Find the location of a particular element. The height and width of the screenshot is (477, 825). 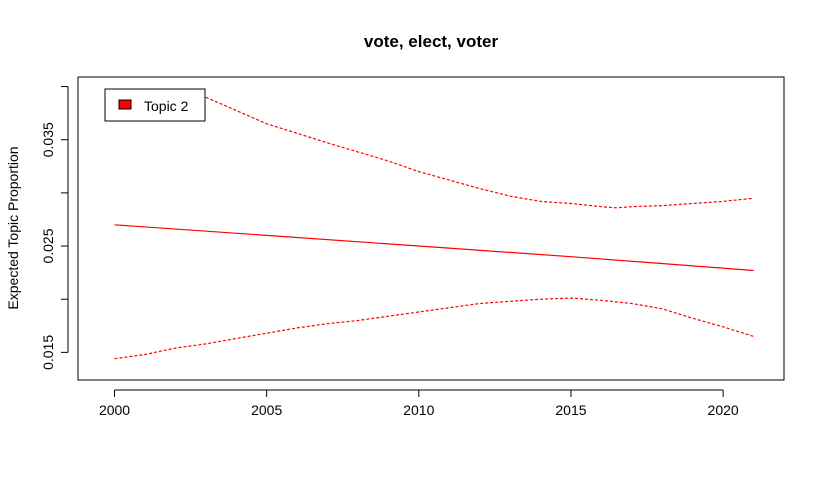

y-tick-label: 0.025 is located at coordinates (48, 245).